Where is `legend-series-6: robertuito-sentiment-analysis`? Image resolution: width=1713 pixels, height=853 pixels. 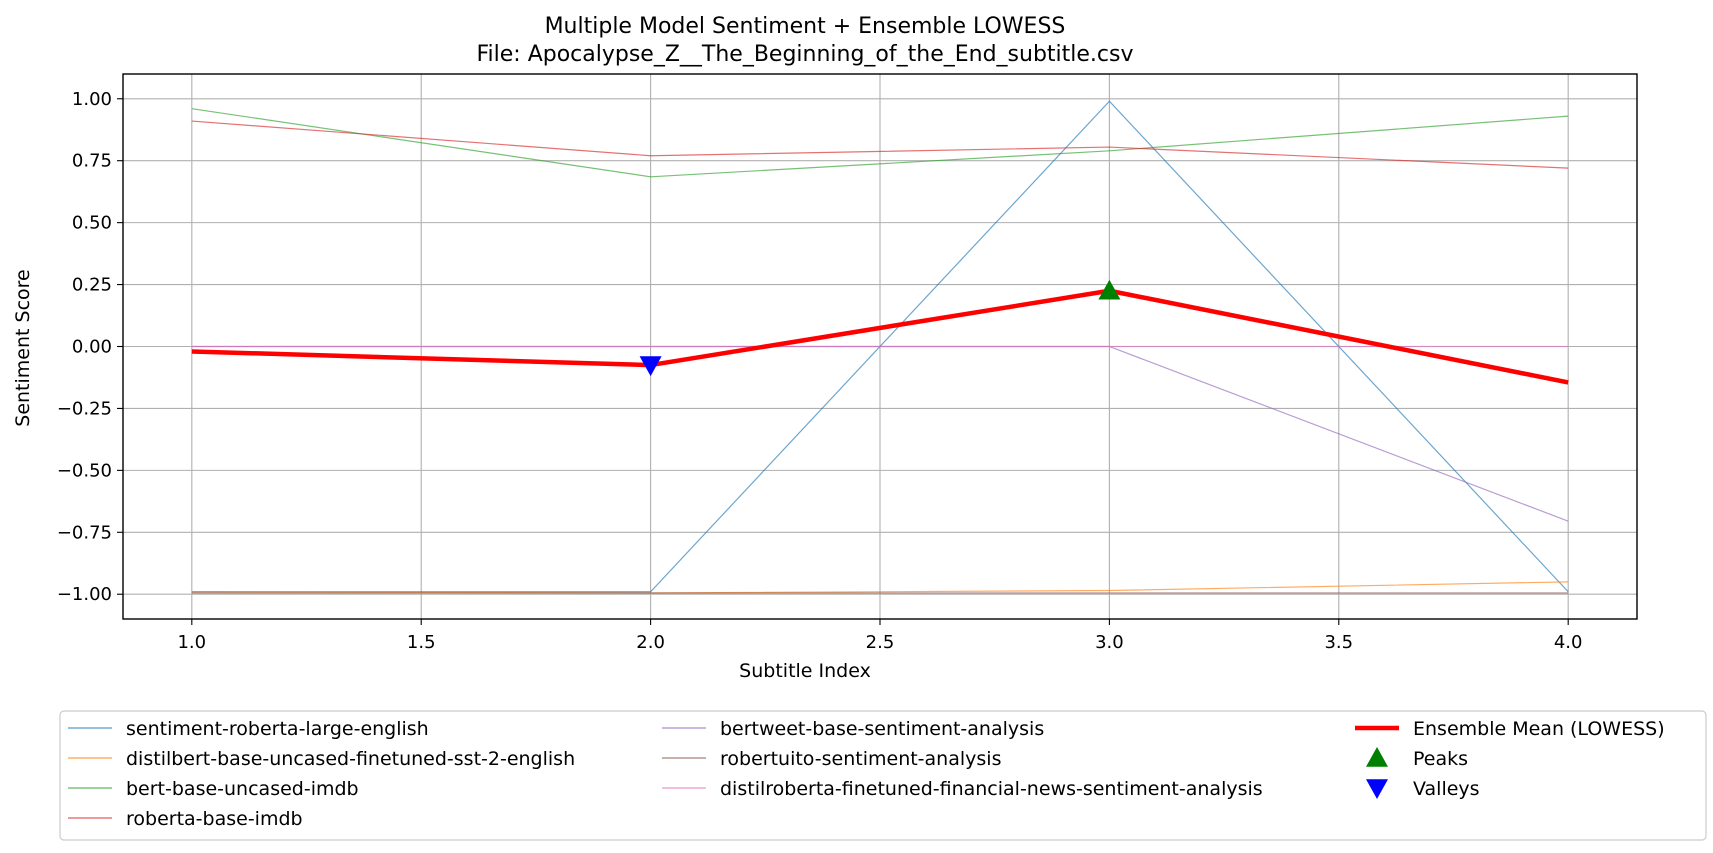 legend-series-6: robertuito-sentiment-analysis is located at coordinates (831, 759).